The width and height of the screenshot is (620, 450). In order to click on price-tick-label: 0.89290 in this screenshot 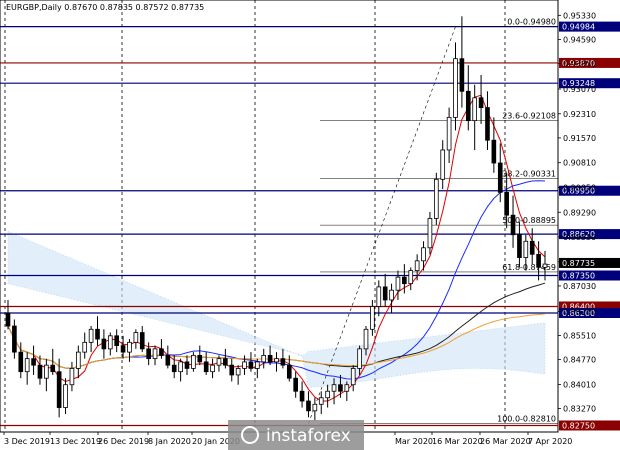, I will do `click(579, 212)`.